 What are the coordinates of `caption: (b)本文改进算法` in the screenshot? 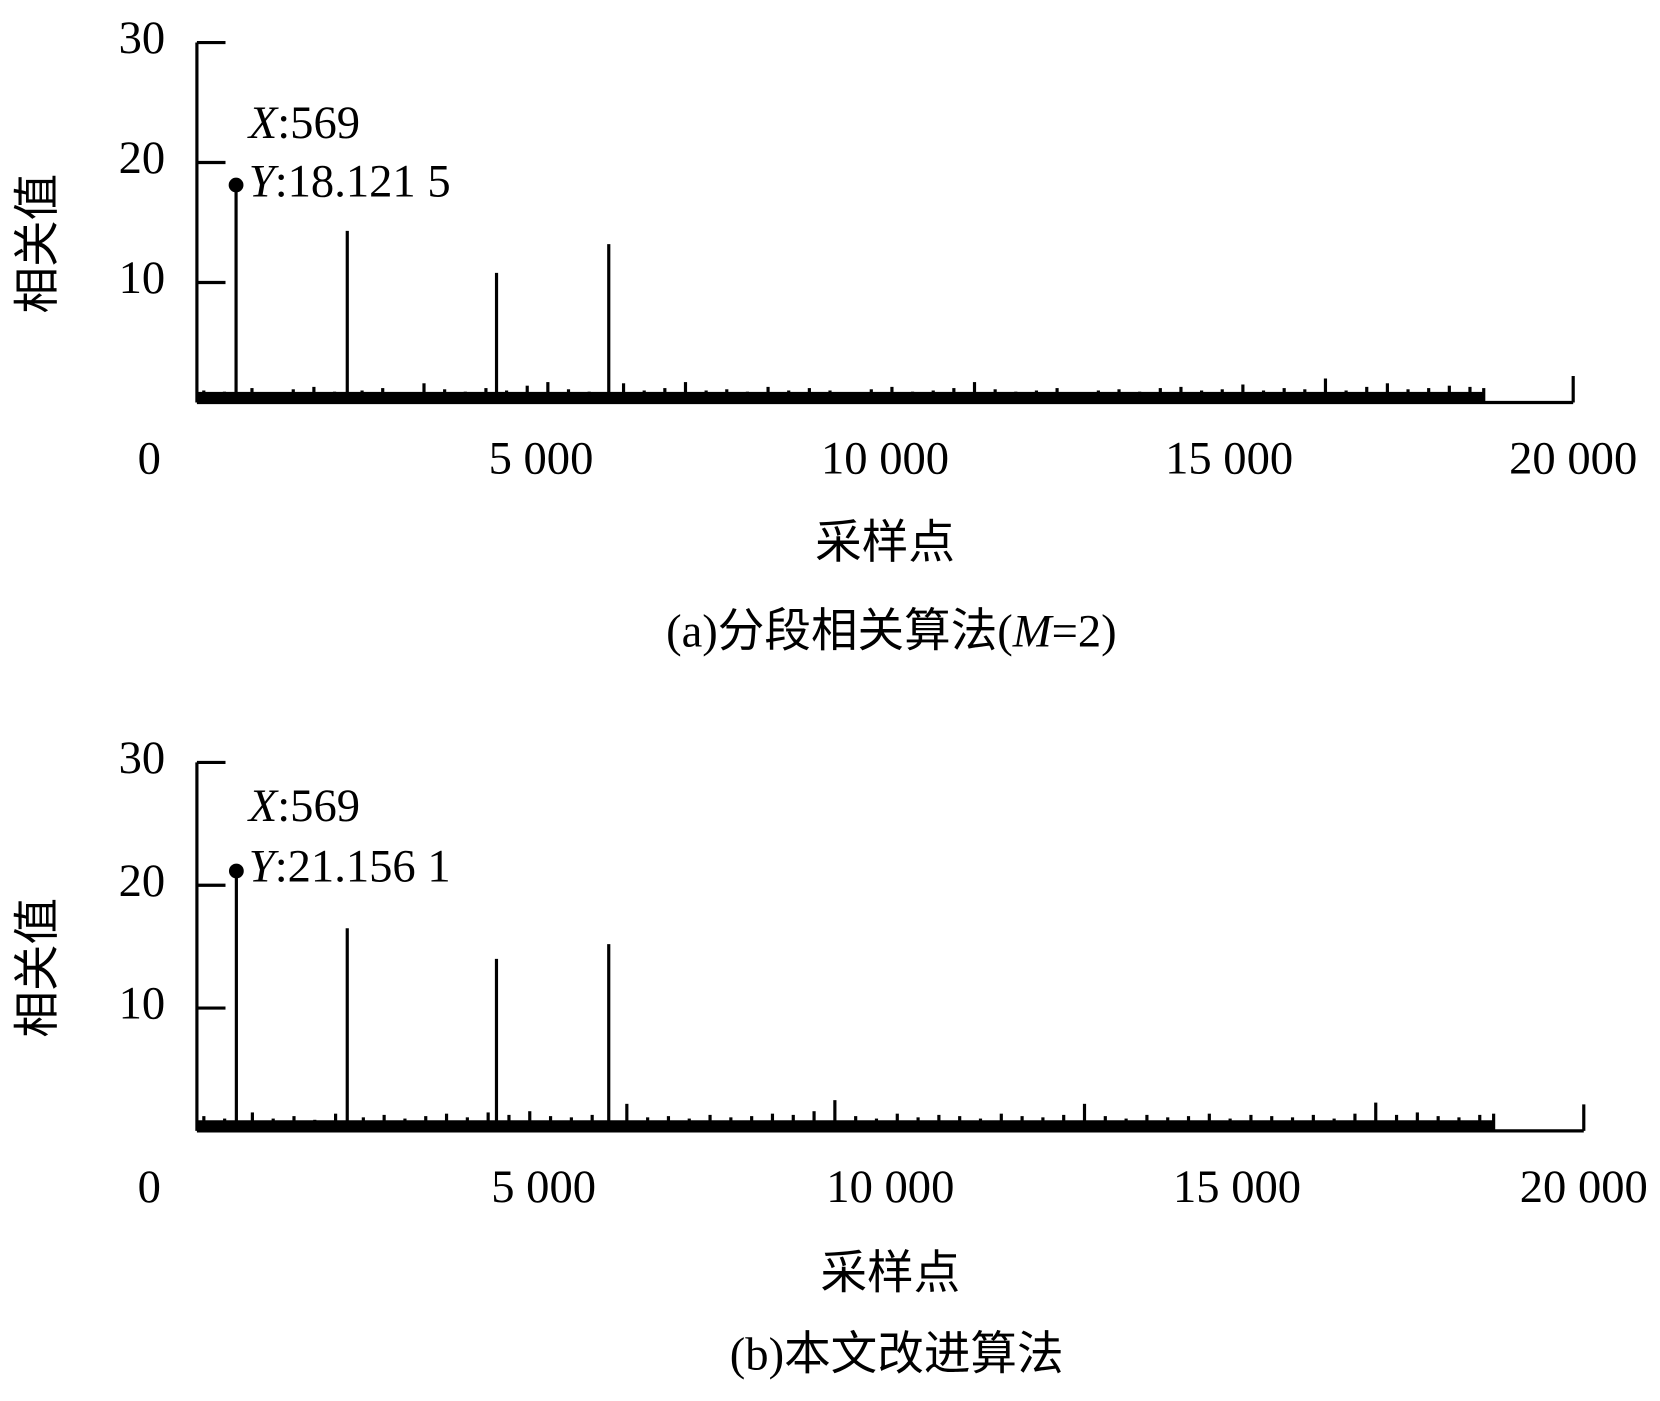 It's located at (897, 1354).